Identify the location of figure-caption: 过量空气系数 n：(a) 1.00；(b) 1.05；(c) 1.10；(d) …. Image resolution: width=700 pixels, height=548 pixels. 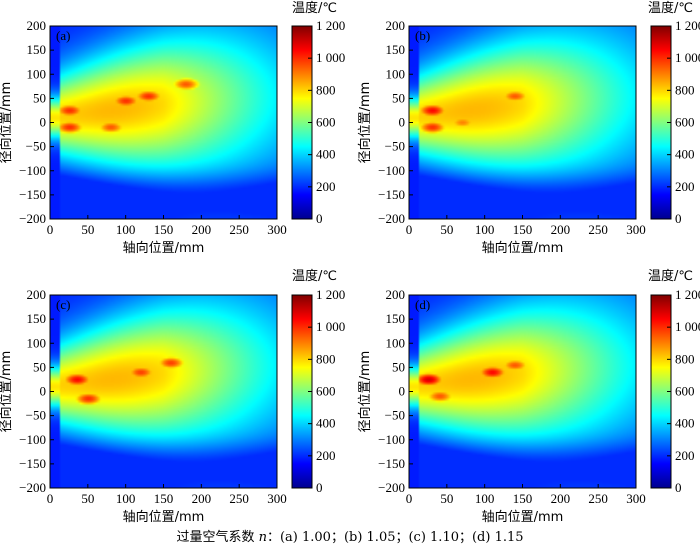
(349, 537).